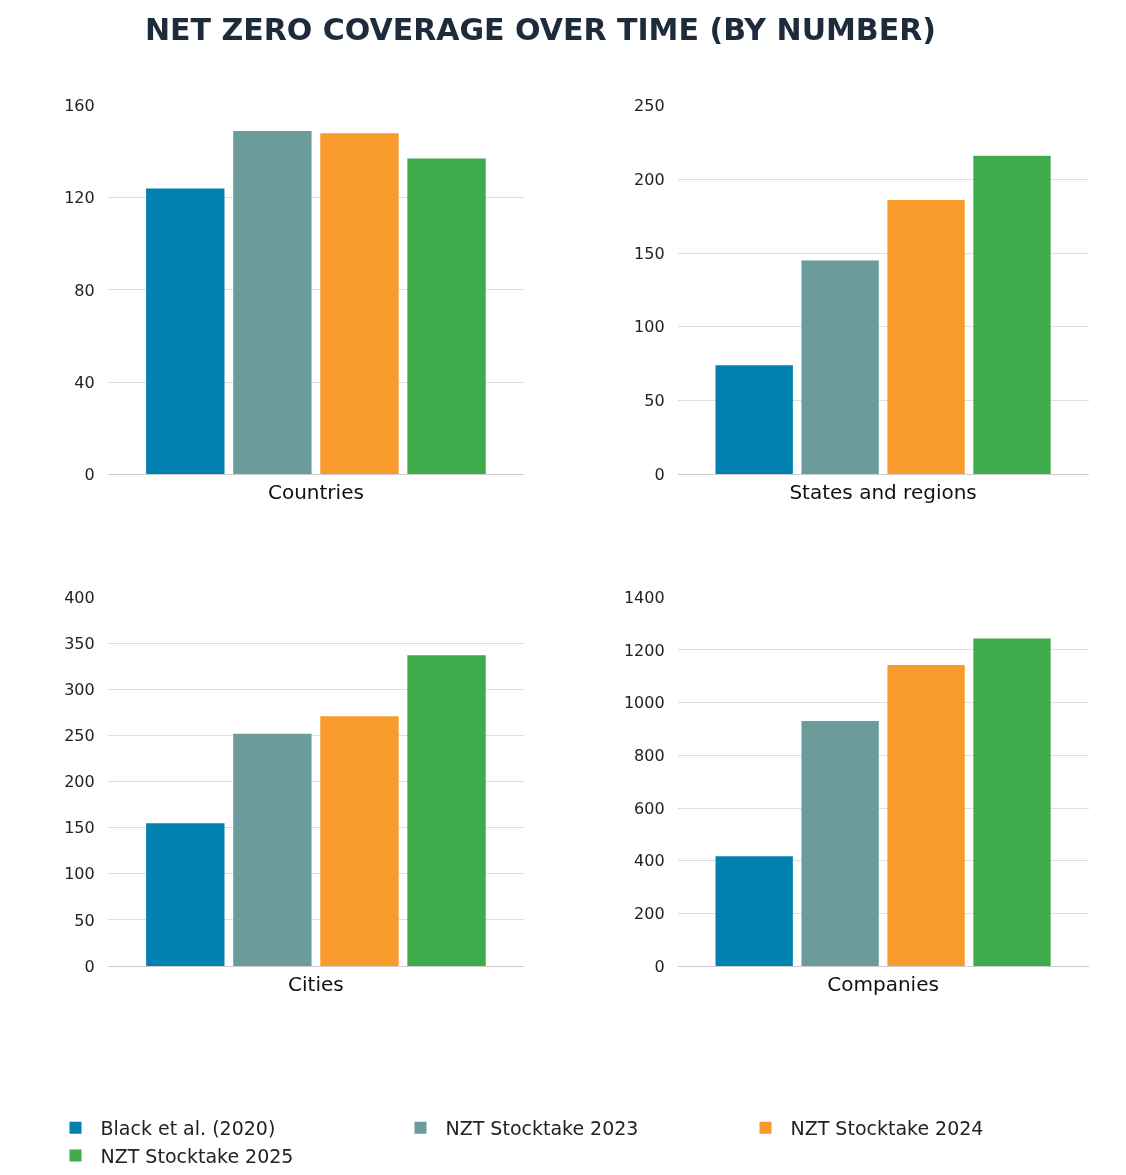 Image resolution: width=1126 pixels, height=1175 pixels. I want to click on y-tick-label: 80, so click(84, 290).